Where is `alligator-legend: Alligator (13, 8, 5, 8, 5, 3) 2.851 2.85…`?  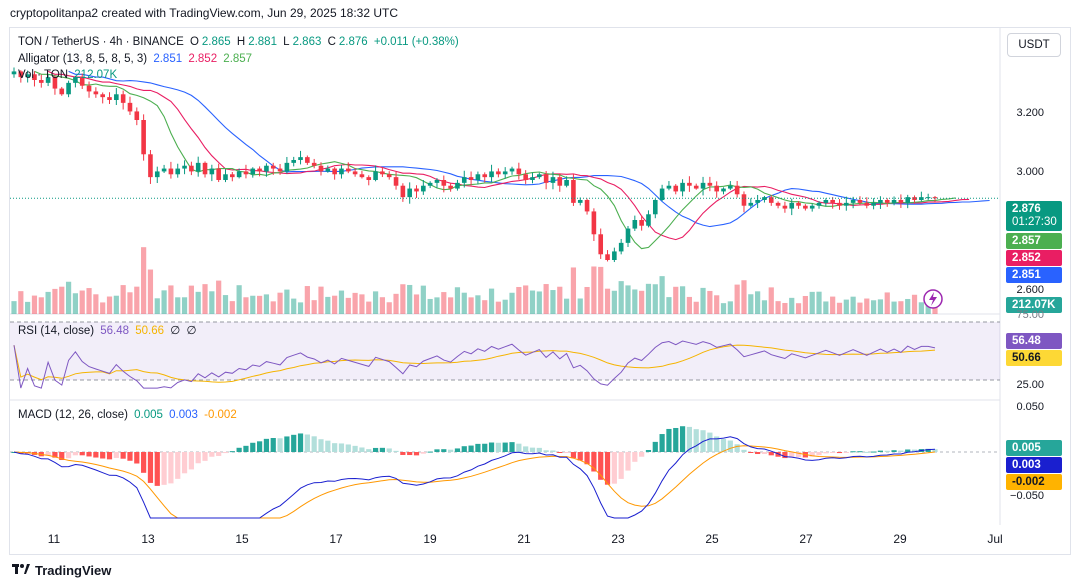
alligator-legend: Alligator (13, 8, 5, 8, 5, 3) 2.851 2.85… is located at coordinates (136, 59).